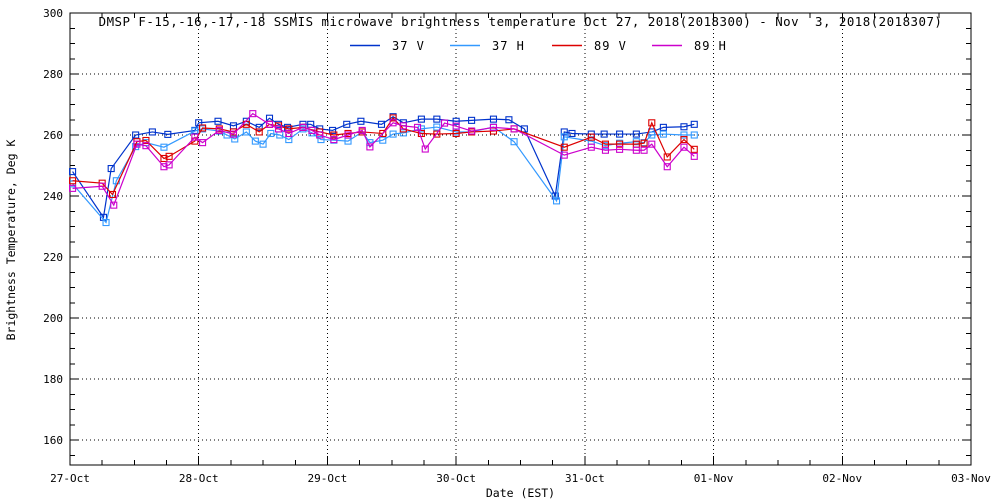 This screenshot has width=1000, height=500. Describe the element at coordinates (53, 13) in the screenshot. I see `y-tick-label: 300` at that location.